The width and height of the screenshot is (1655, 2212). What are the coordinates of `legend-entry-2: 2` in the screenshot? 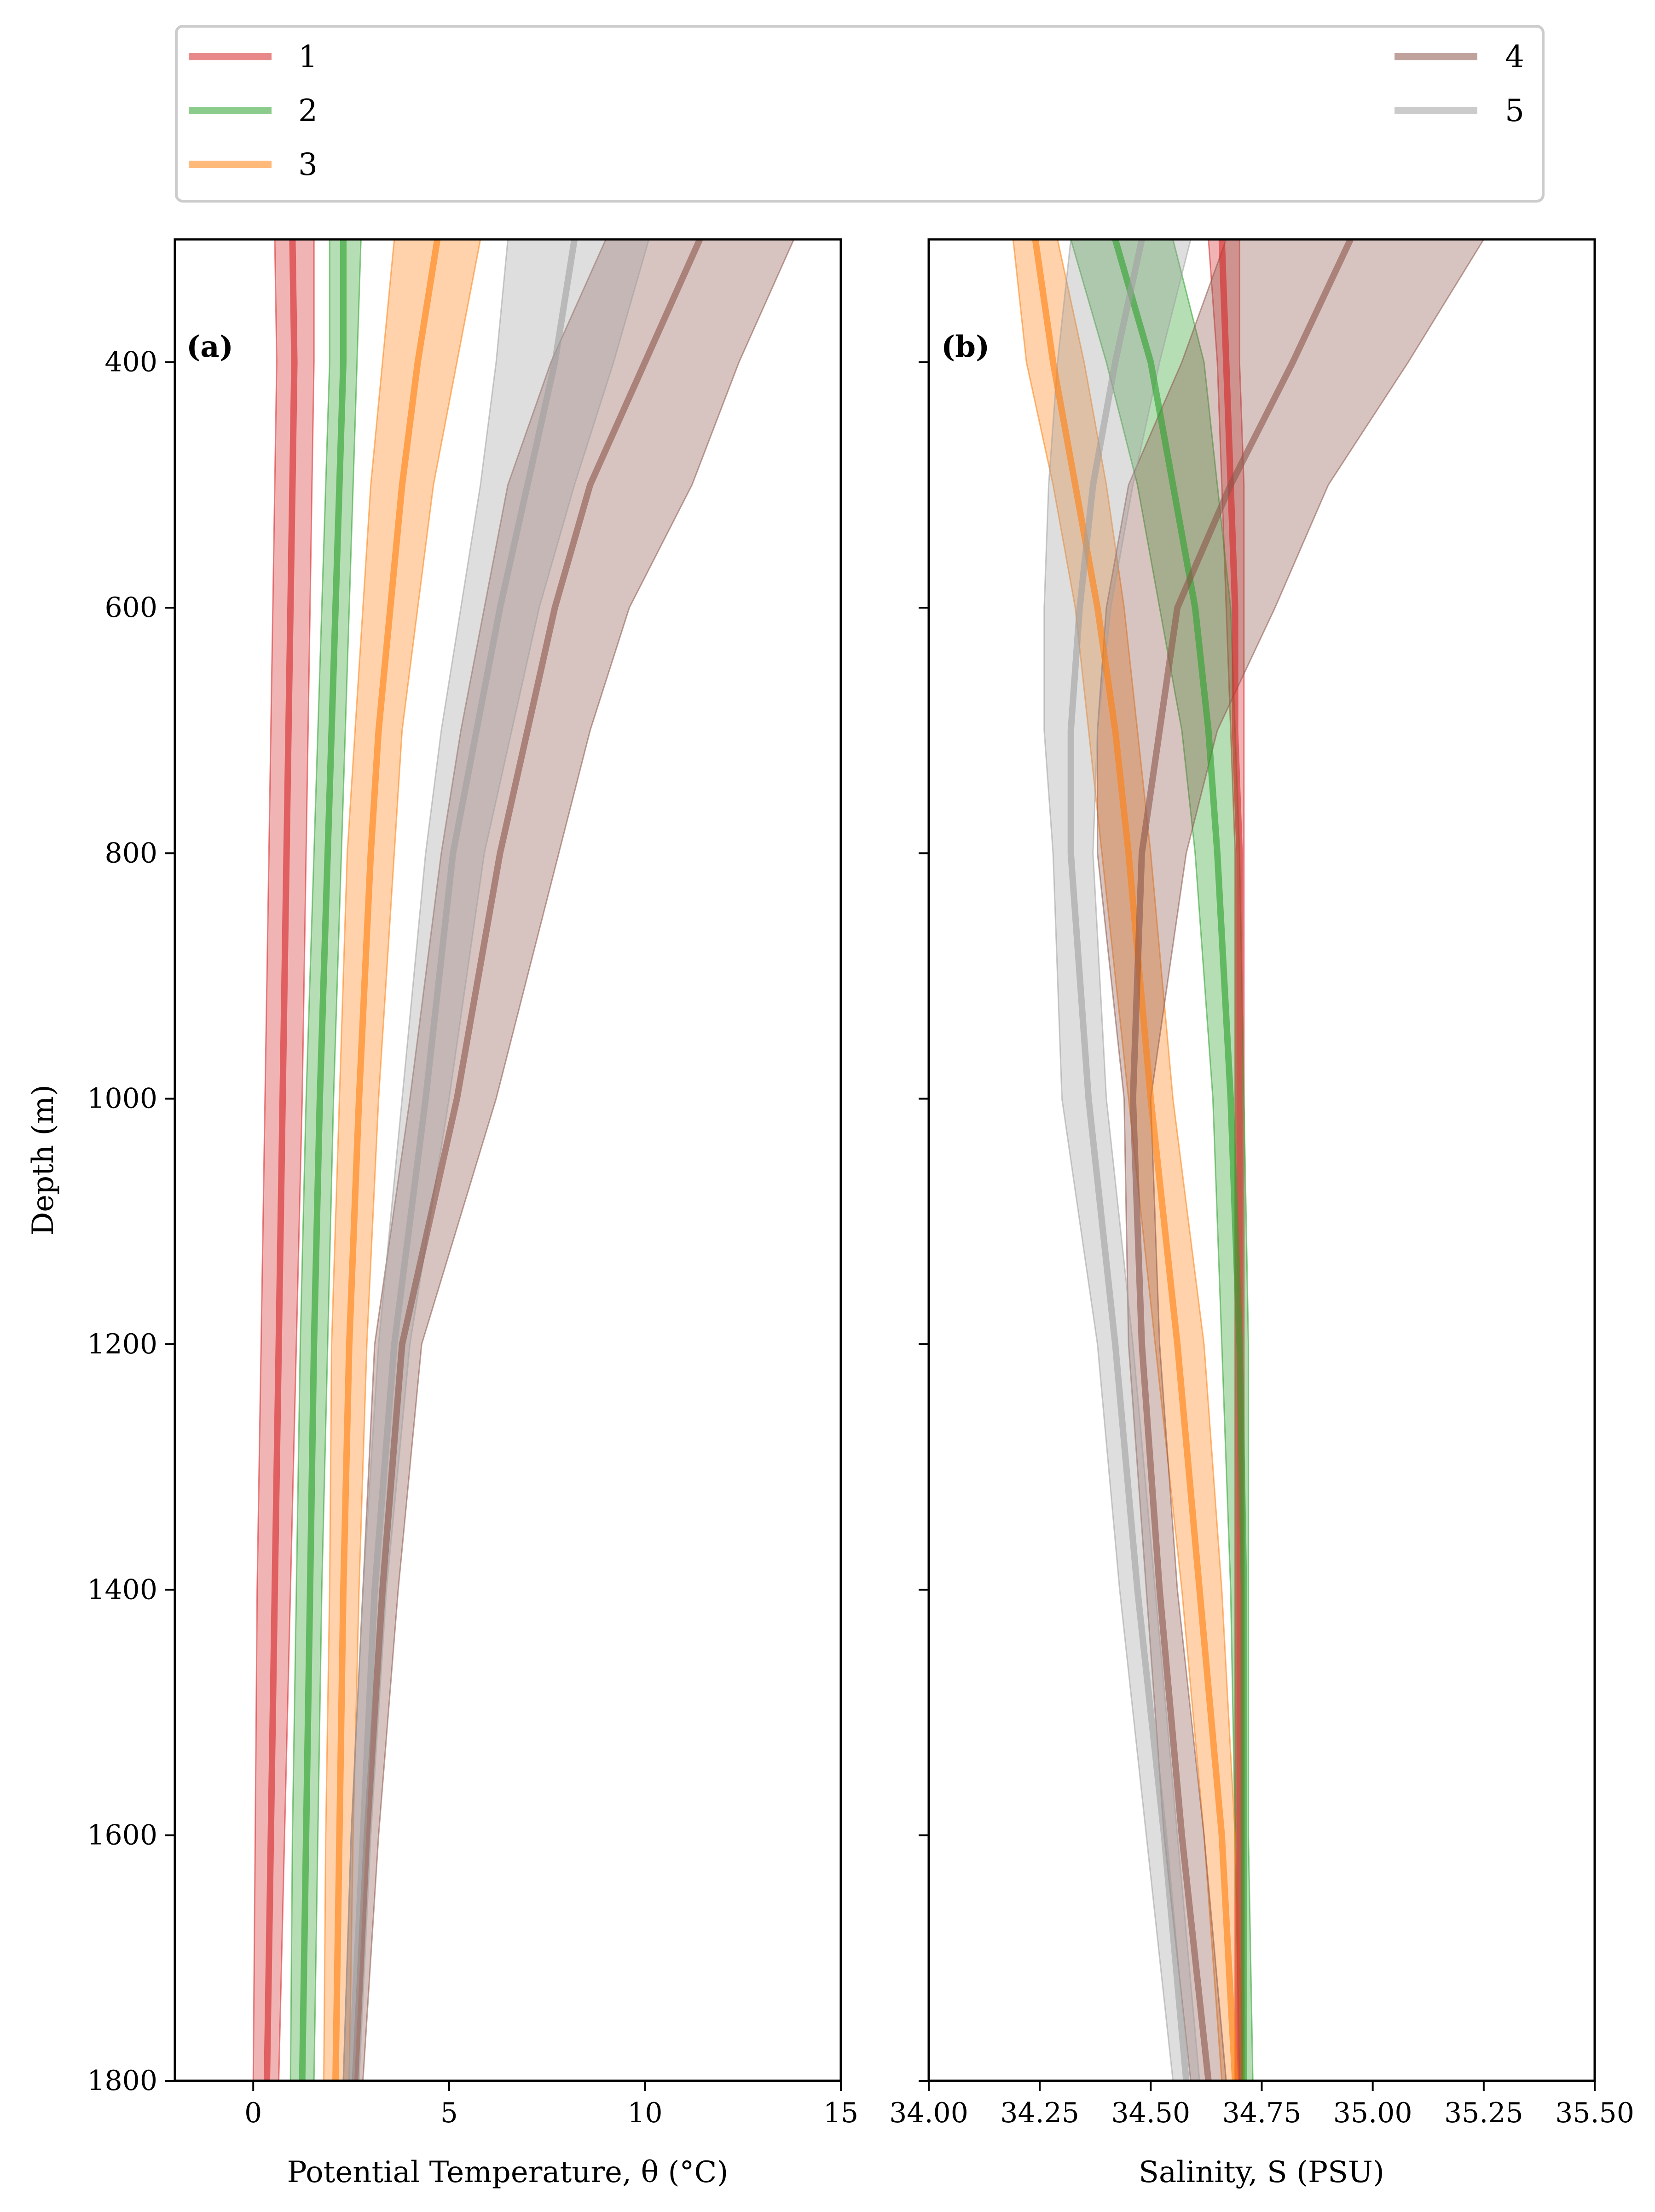 It's located at (253, 111).